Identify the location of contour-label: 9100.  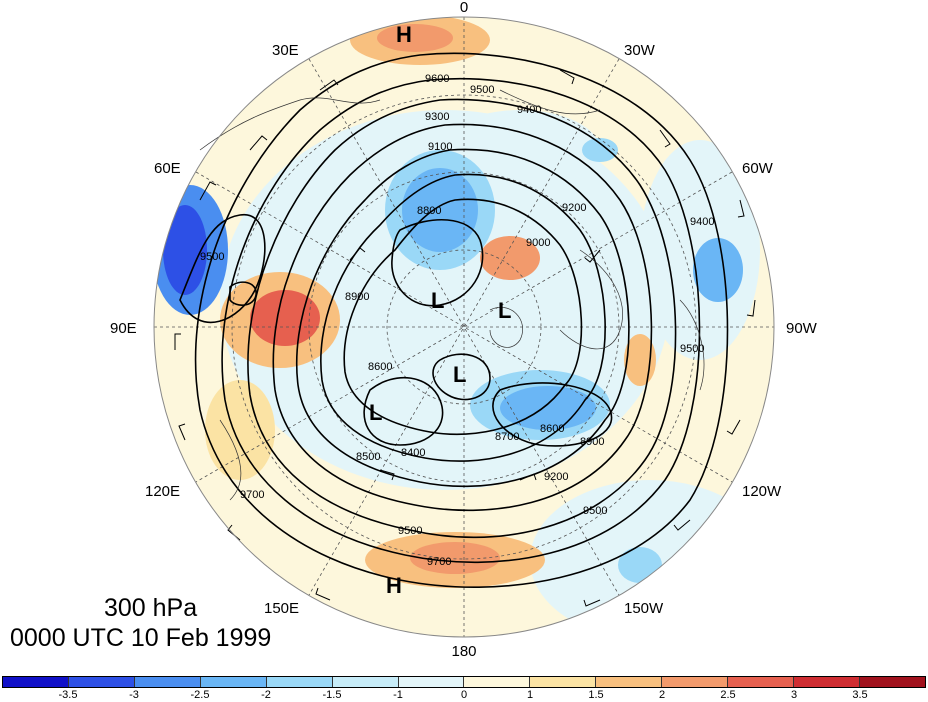
(440, 147).